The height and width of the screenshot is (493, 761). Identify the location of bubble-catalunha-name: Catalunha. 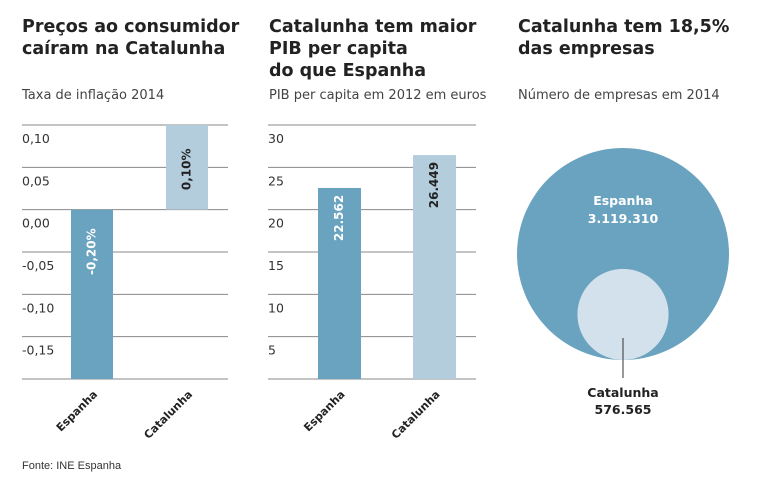
(622, 392).